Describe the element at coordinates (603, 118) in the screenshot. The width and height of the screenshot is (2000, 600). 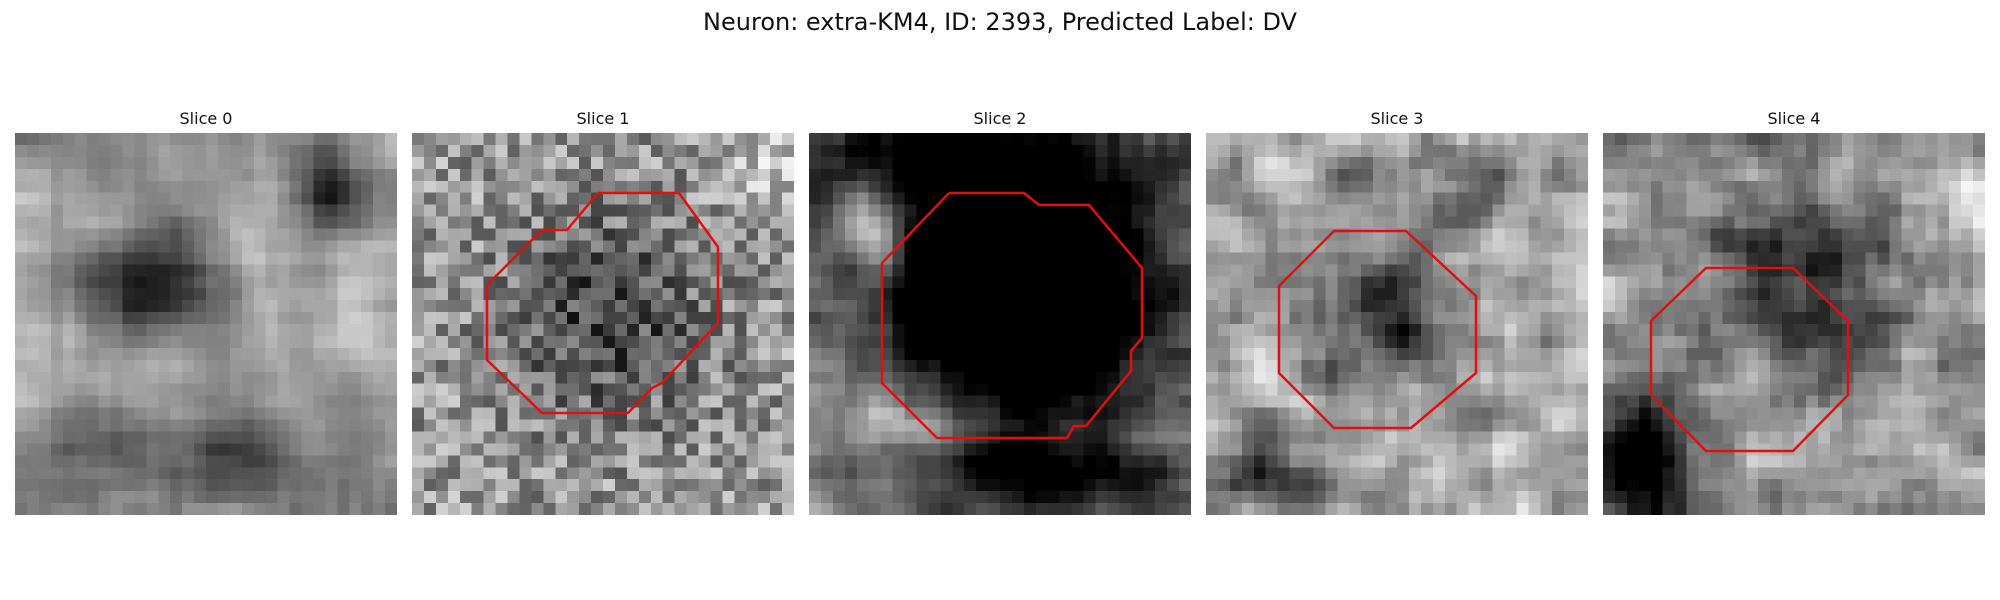
I see `slice-title-1: Slice 1` at that location.